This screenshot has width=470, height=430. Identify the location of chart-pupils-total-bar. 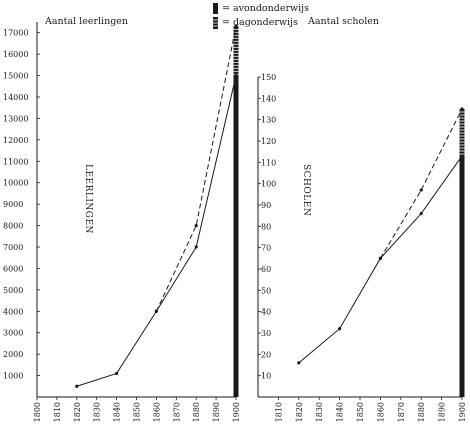
(236, 212).